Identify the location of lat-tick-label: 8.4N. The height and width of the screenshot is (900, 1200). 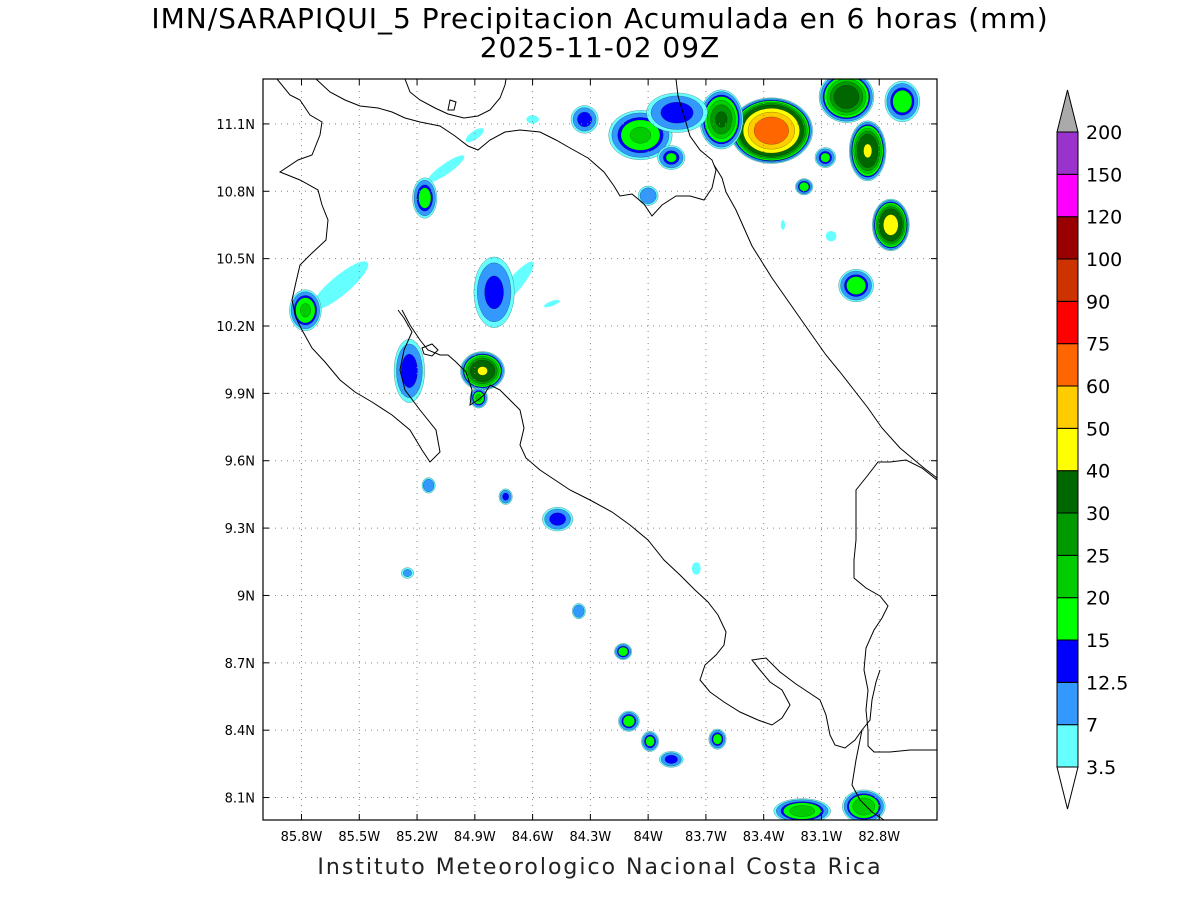
(240, 731).